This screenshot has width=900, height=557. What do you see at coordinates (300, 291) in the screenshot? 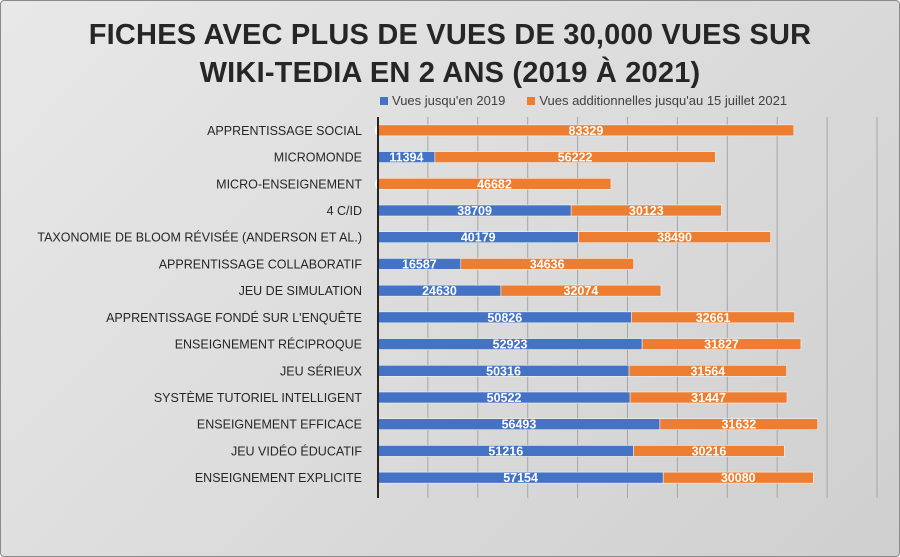
I see `category-label: JEU DE SIMULATION` at bounding box center [300, 291].